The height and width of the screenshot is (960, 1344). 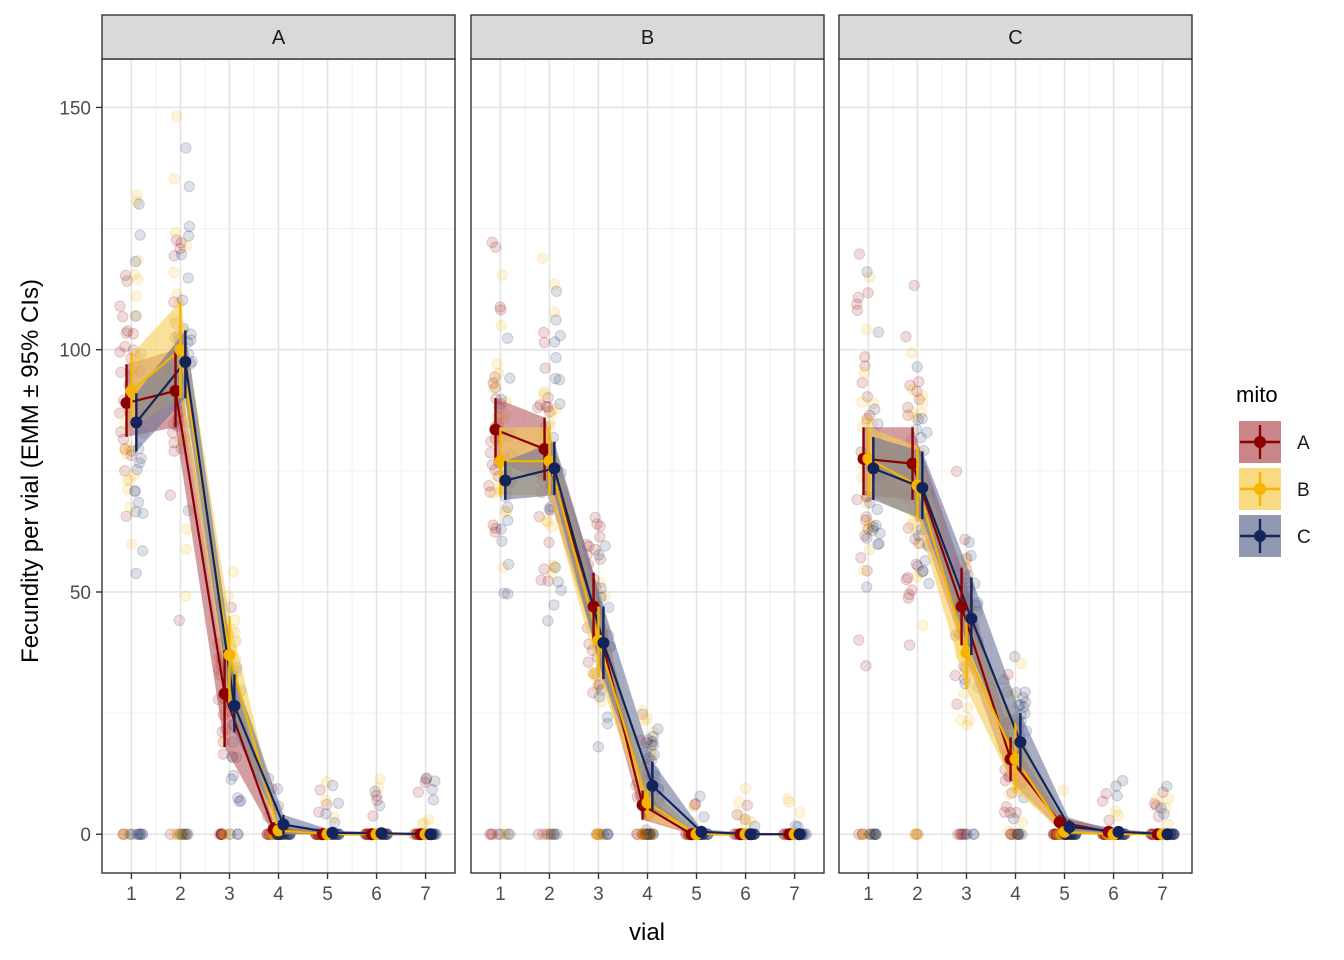 What do you see at coordinates (1275, 489) in the screenshot?
I see `legend: A B C` at bounding box center [1275, 489].